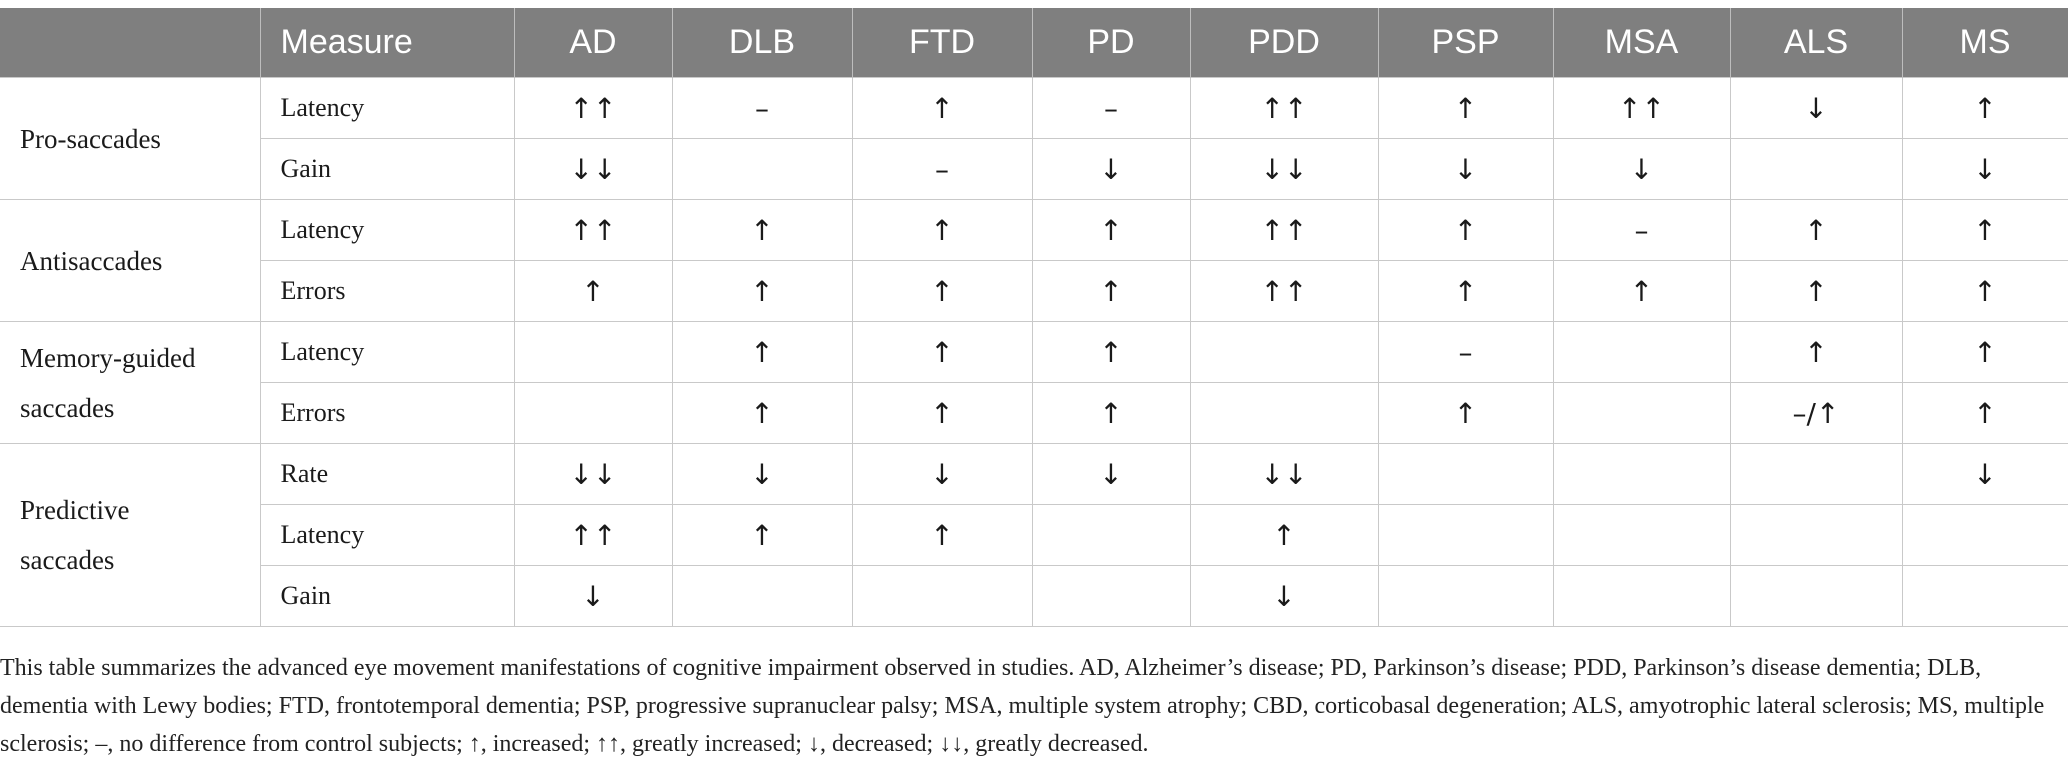 The image size is (2068, 769). I want to click on header-cell-als: ALS, so click(1816, 43).